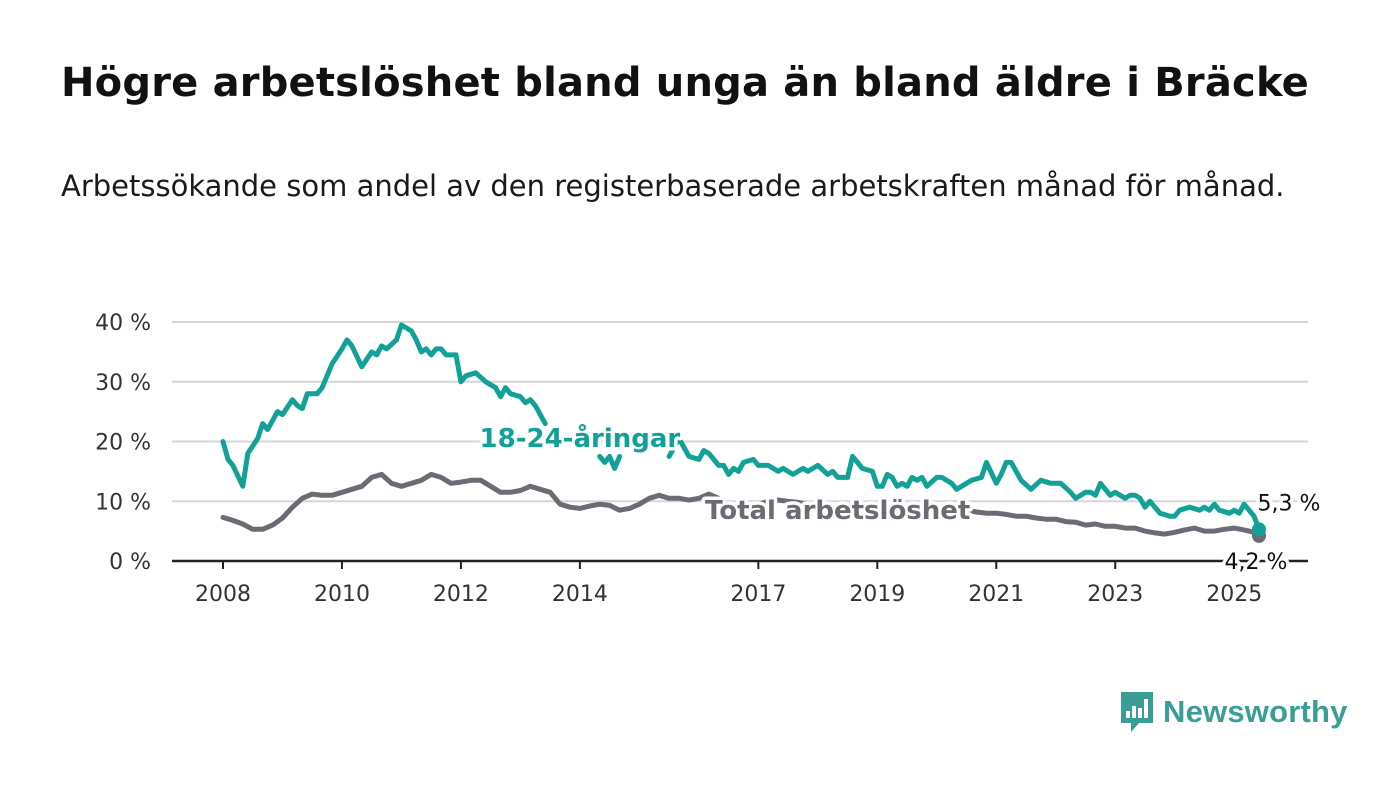  Describe the element at coordinates (130, 562) in the screenshot. I see `y-tick-label: 0 %` at that location.